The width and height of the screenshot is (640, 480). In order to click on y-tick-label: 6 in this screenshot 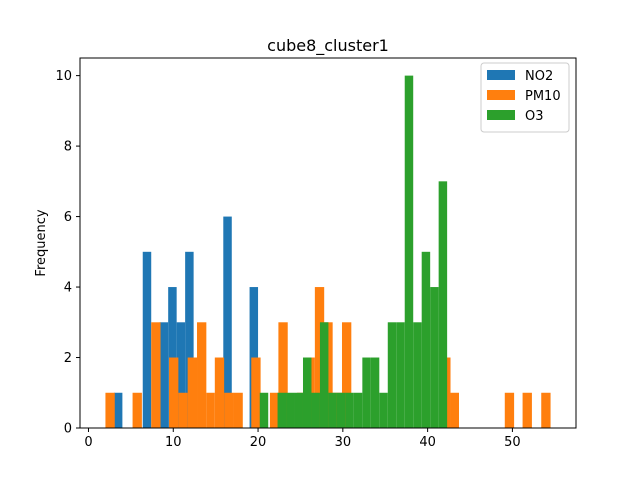, I will do `click(68, 217)`.